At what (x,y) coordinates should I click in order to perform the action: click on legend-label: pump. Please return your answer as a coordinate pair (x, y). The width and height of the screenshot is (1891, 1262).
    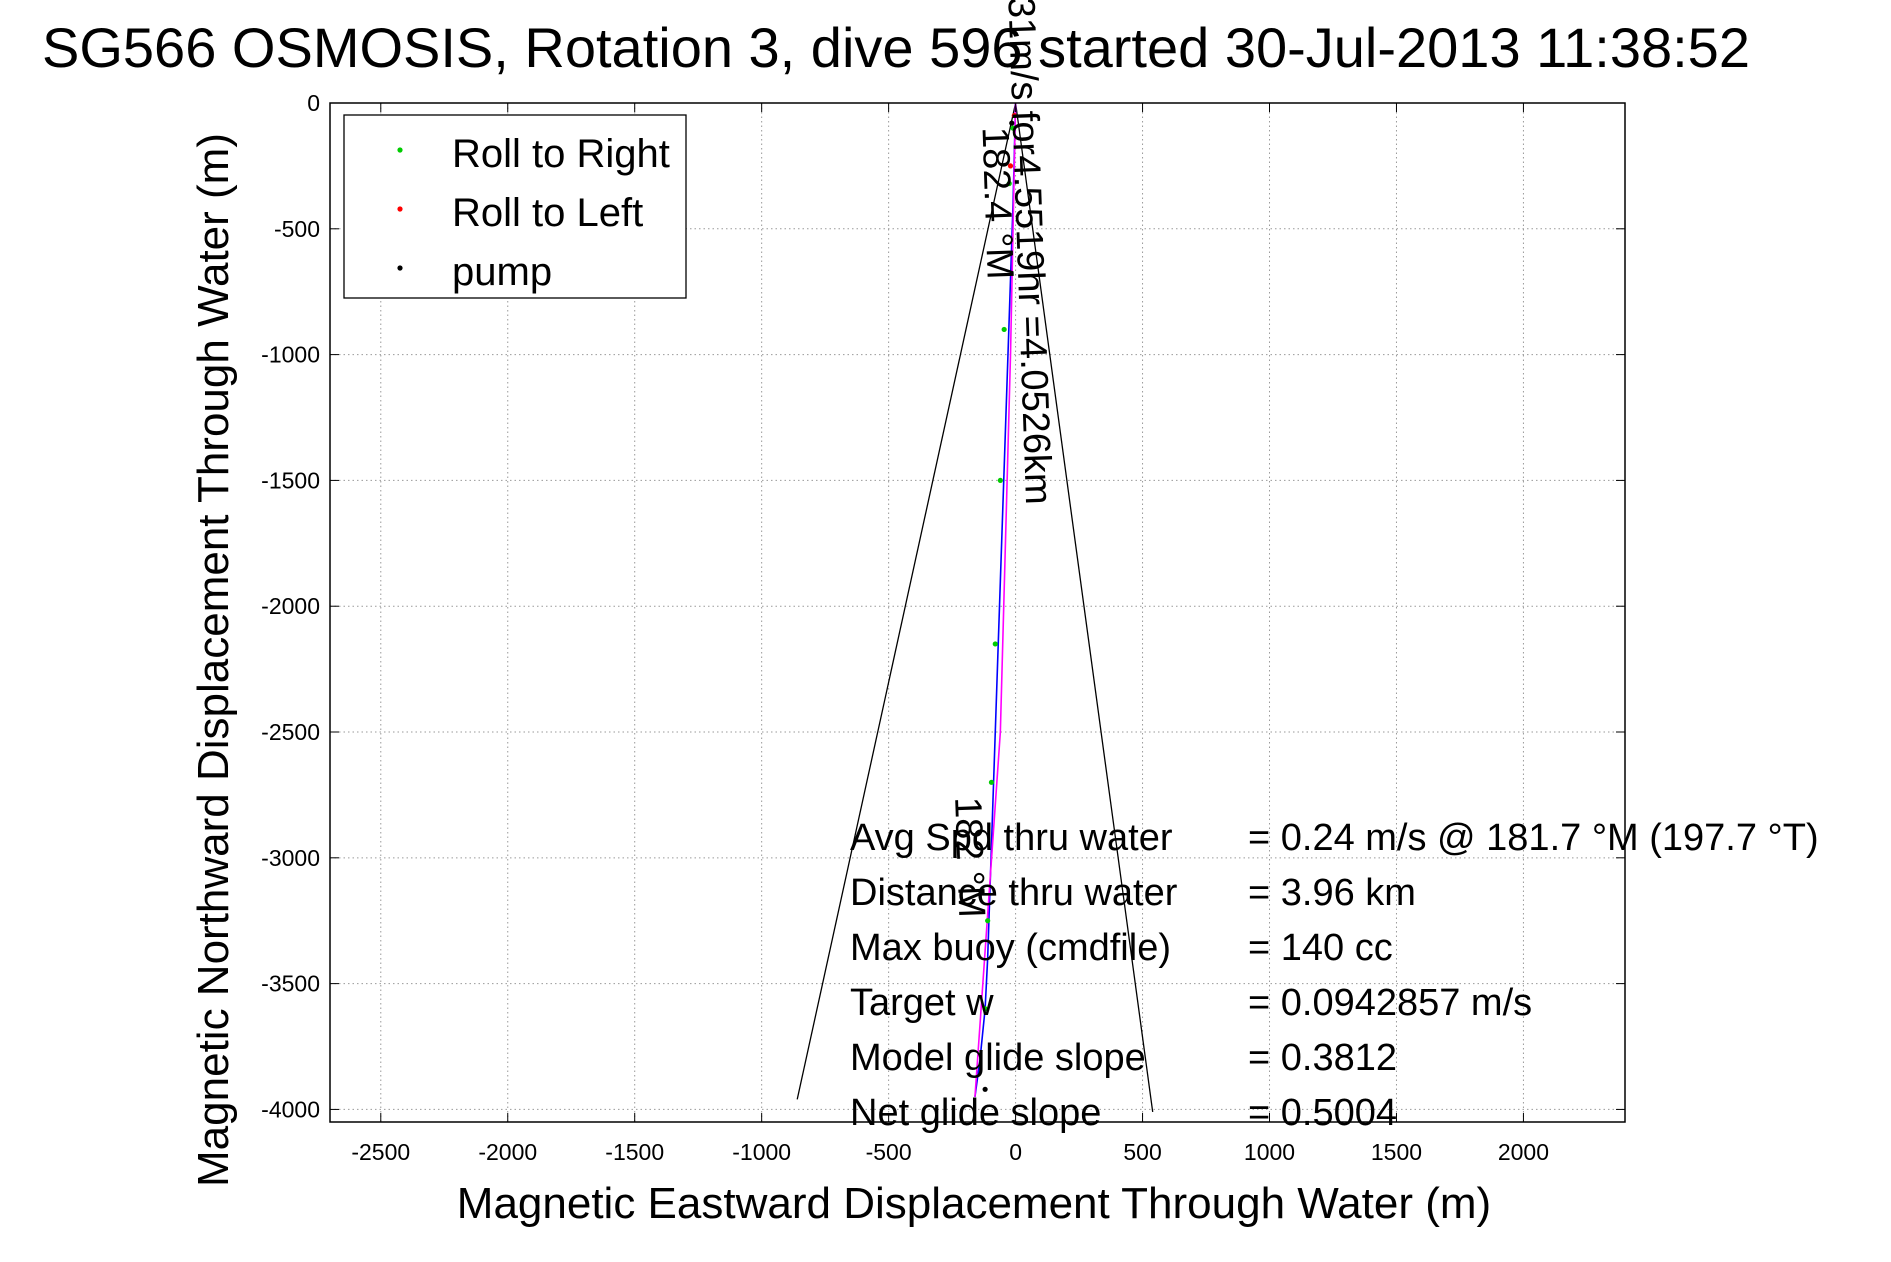
    Looking at the image, I should click on (502, 272).